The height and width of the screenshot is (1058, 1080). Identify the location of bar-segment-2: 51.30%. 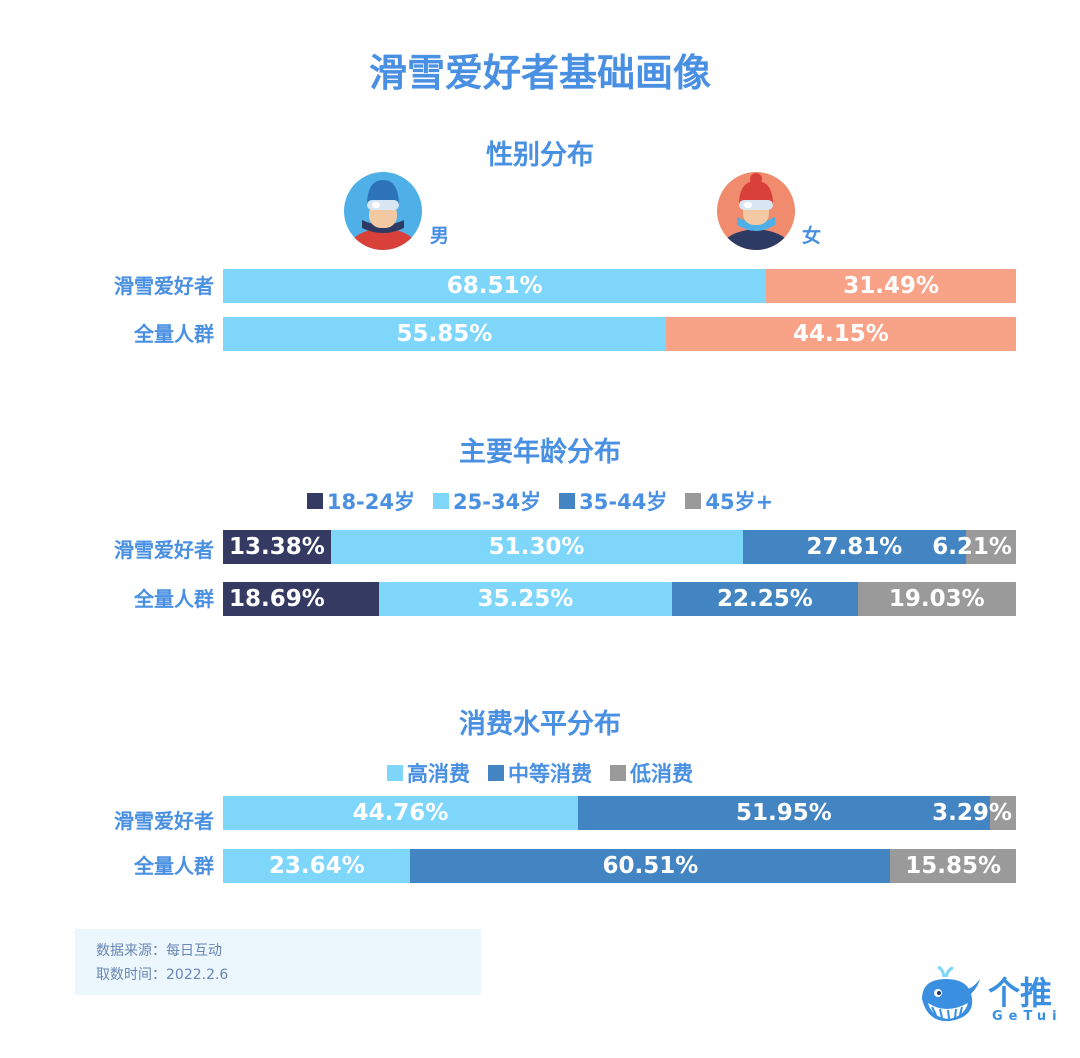
(536, 547).